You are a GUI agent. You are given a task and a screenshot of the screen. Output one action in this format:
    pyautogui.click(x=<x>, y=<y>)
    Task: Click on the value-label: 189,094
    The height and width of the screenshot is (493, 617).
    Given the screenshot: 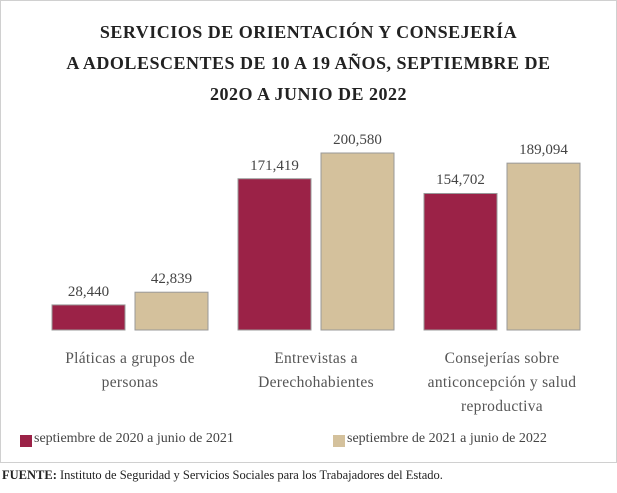 What is the action you would take?
    pyautogui.click(x=543, y=150)
    